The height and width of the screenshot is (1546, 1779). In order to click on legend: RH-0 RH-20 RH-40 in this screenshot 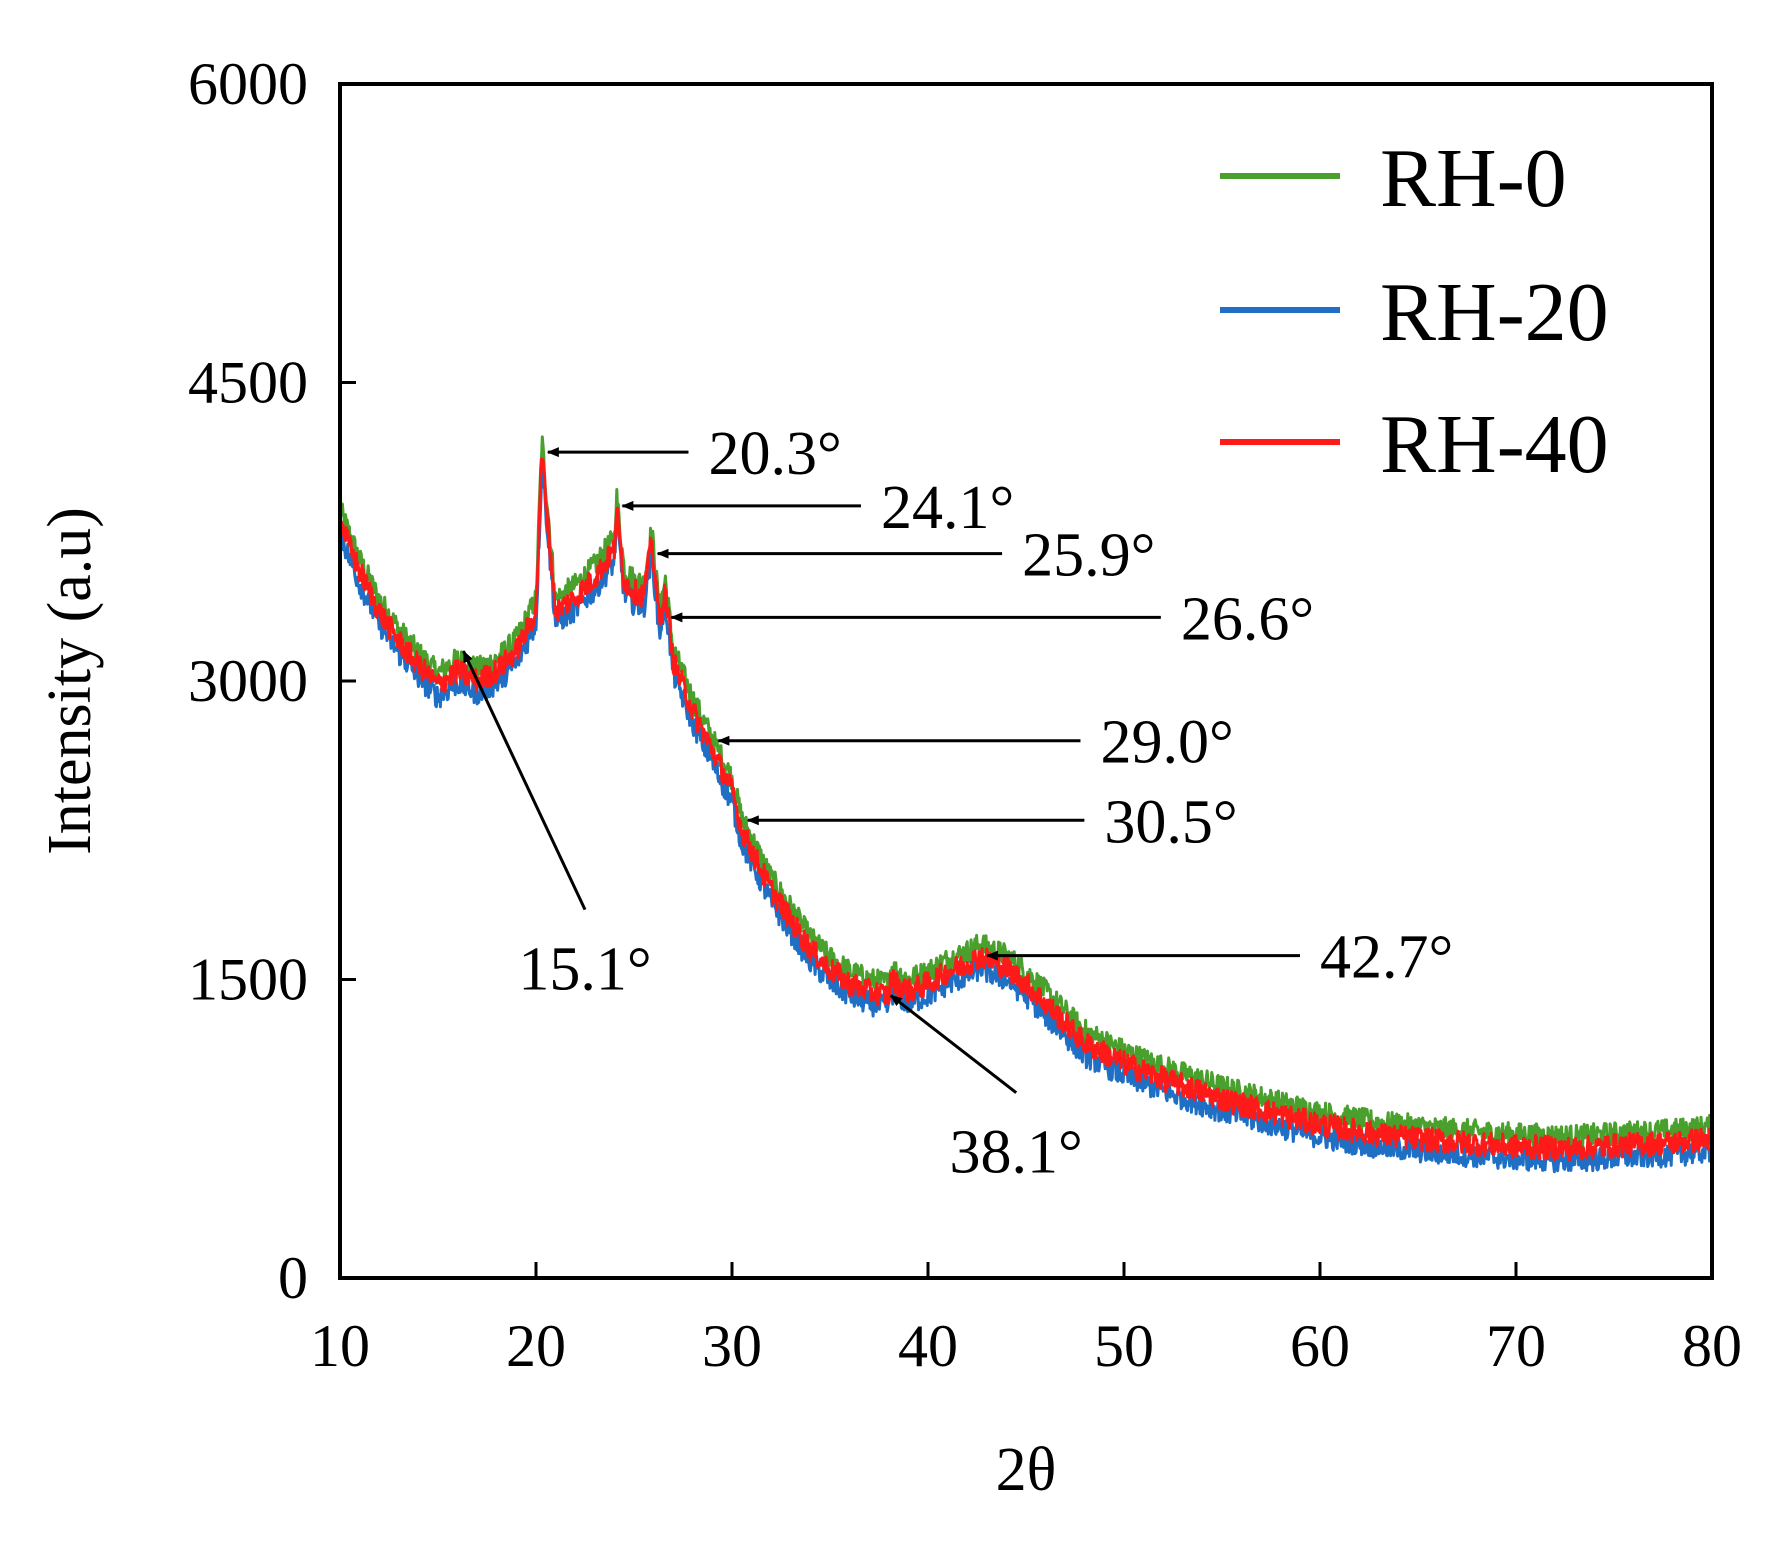, I will do `click(1414, 311)`.